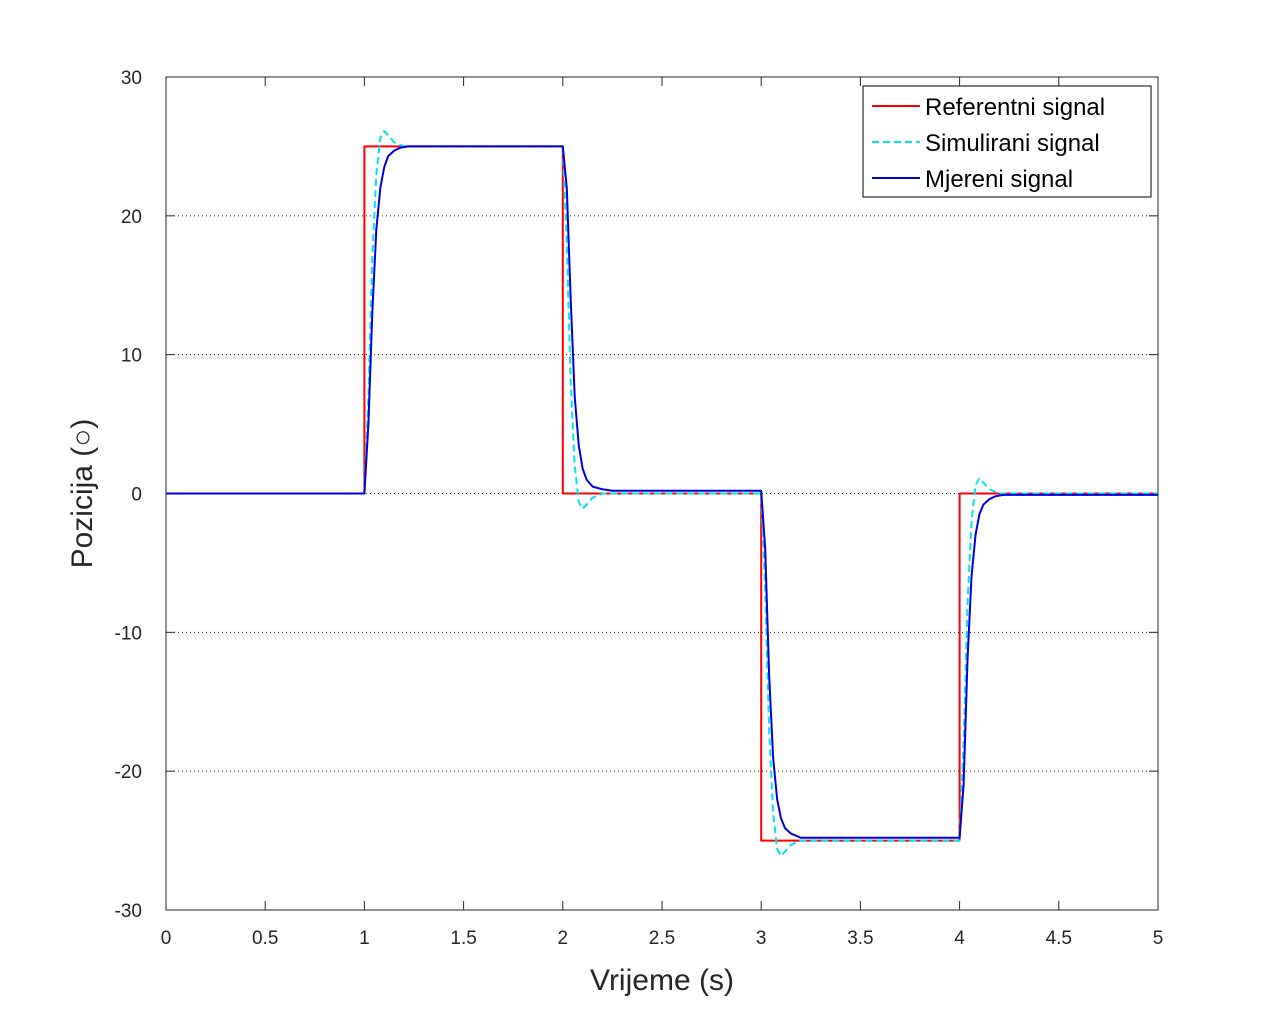  I want to click on legend-entry-label: Referentni signal, so click(1015, 107).